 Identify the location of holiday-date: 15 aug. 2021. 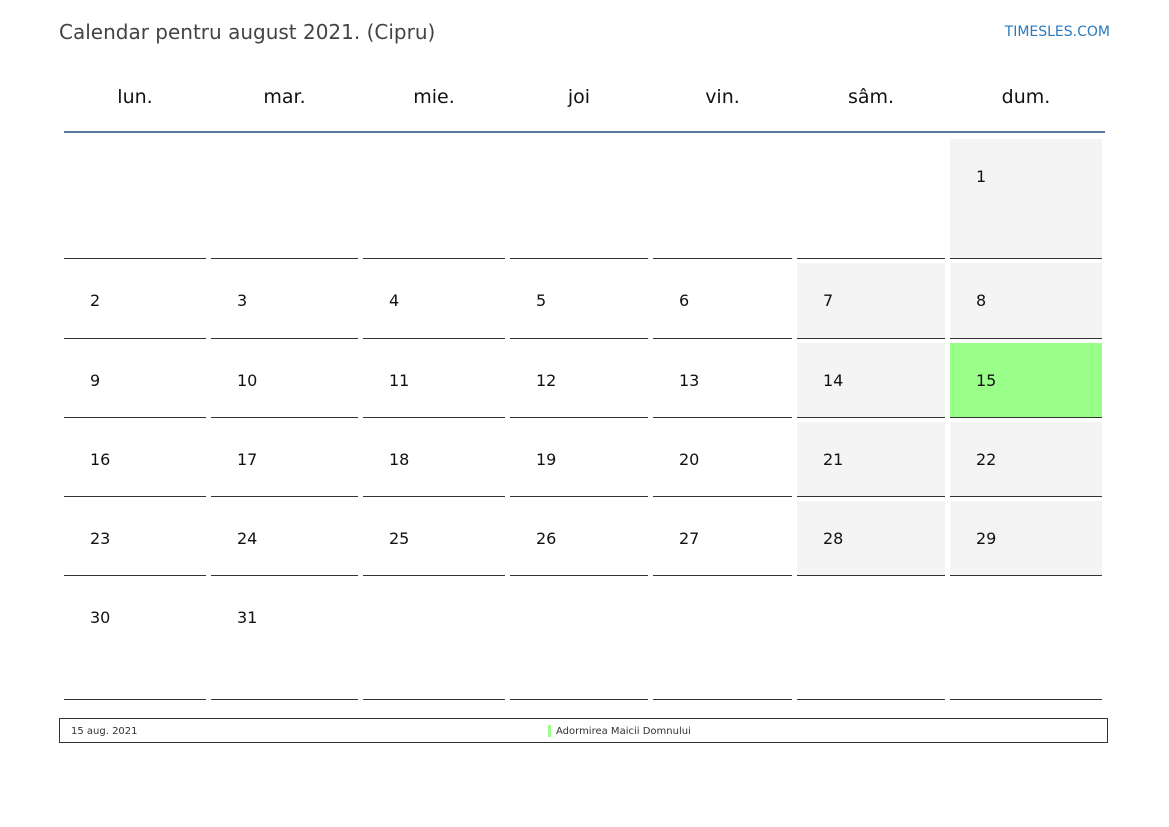
(104, 731).